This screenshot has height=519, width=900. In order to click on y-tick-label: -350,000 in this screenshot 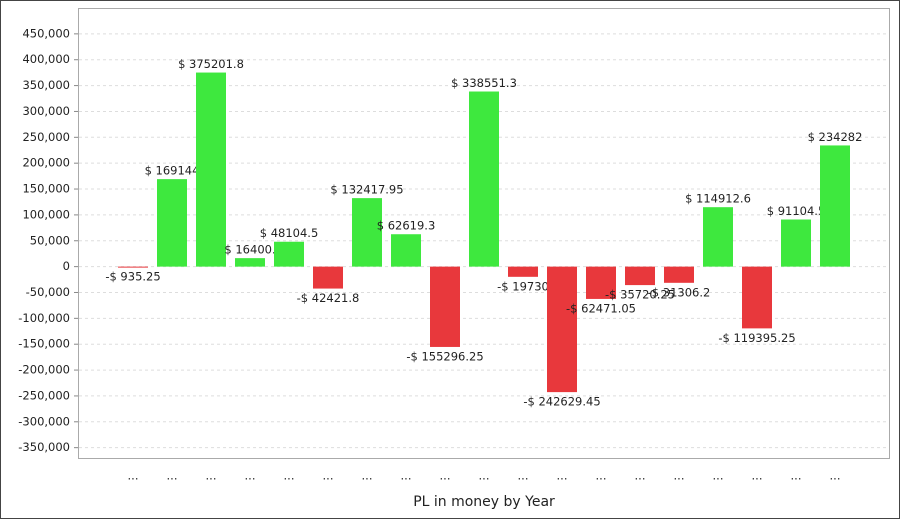, I will do `click(44, 447)`.